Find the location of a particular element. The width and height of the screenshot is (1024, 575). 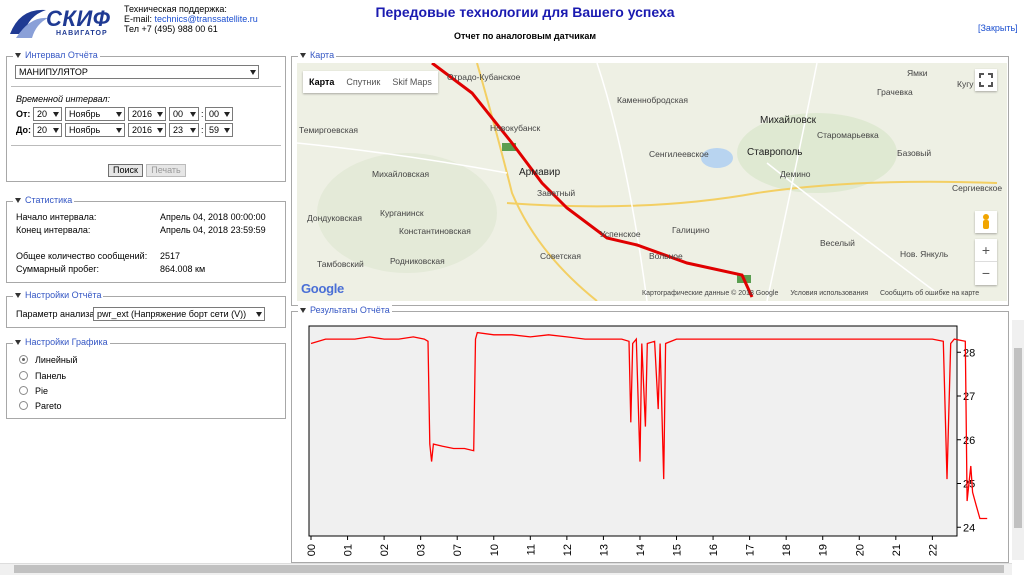

map-place-label: Галицино is located at coordinates (691, 230).